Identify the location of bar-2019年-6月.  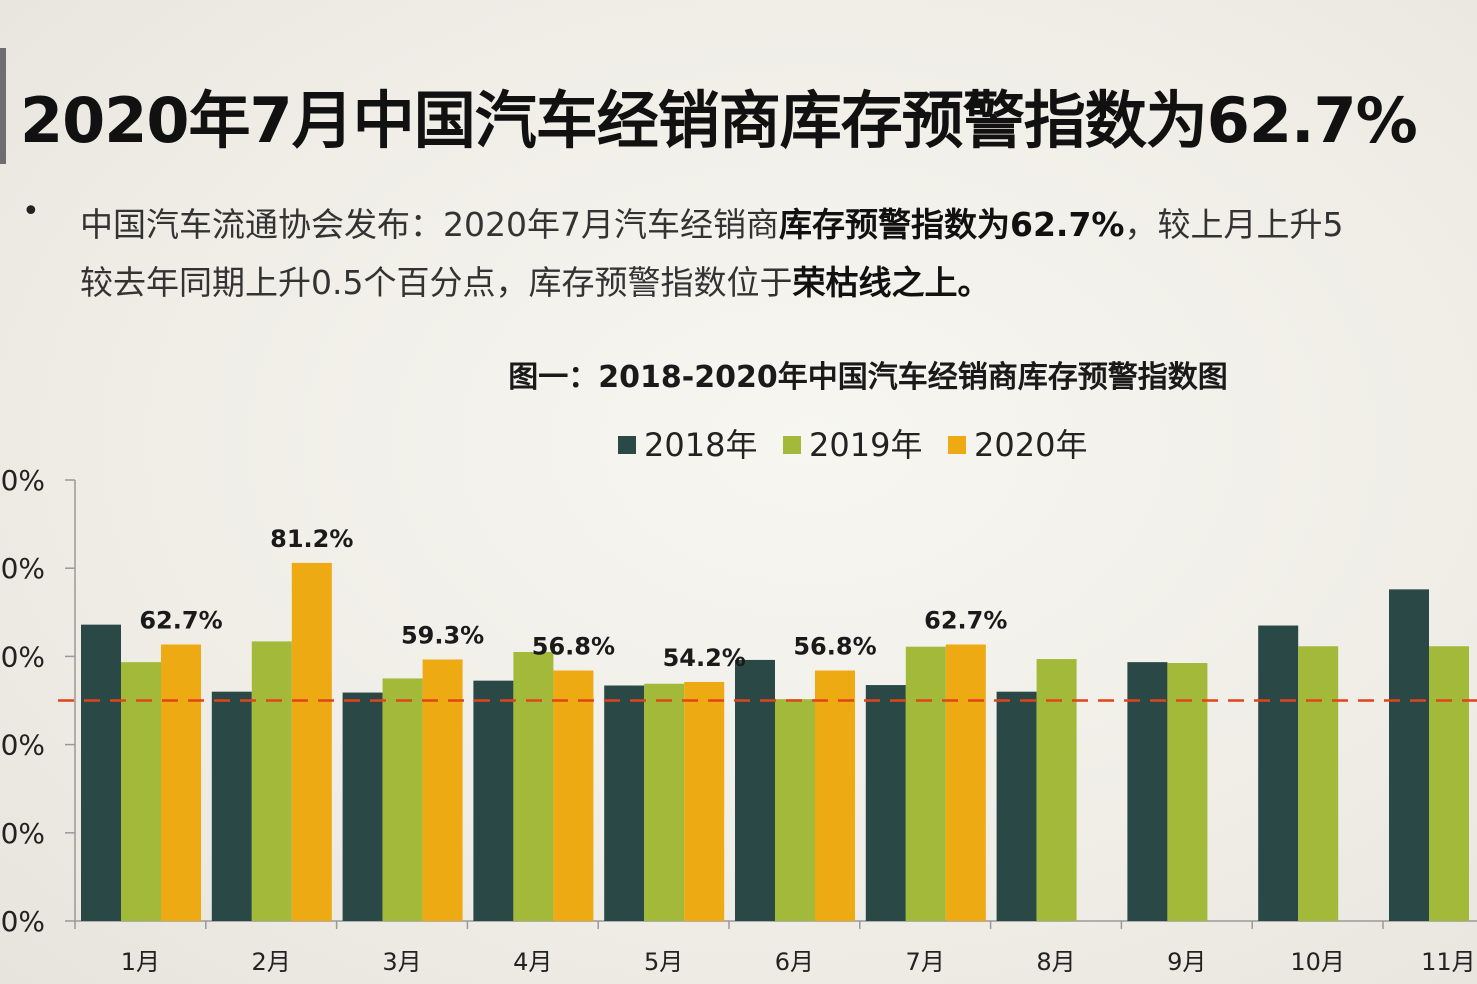
(795, 810).